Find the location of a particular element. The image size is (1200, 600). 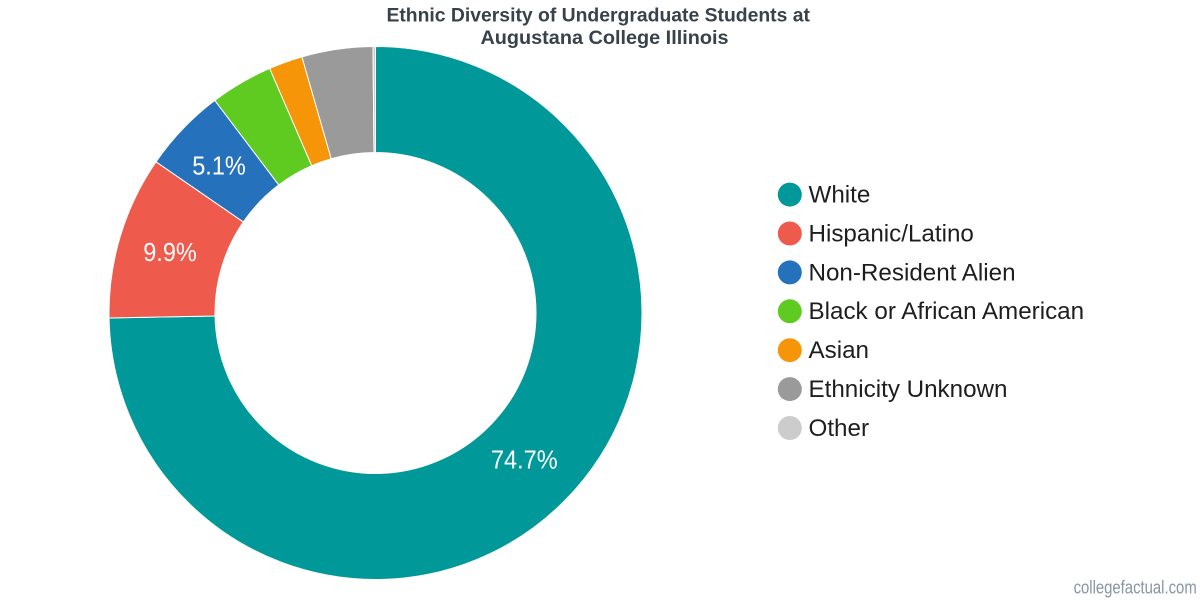

svg-text: Augustana College Illinois is located at coordinates (604, 38).